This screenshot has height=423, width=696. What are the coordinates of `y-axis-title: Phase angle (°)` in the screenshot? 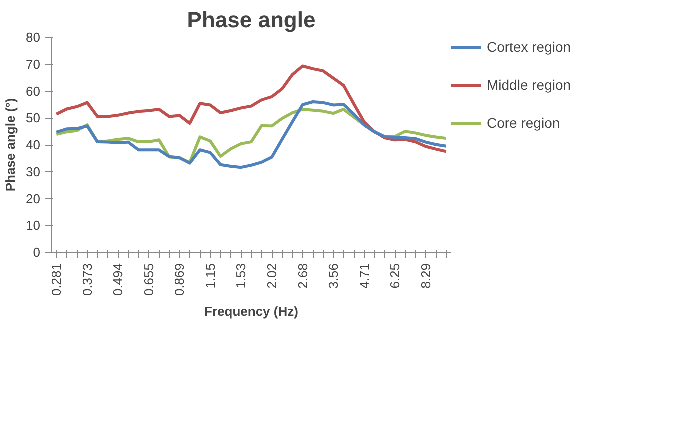 It's located at (10, 145).